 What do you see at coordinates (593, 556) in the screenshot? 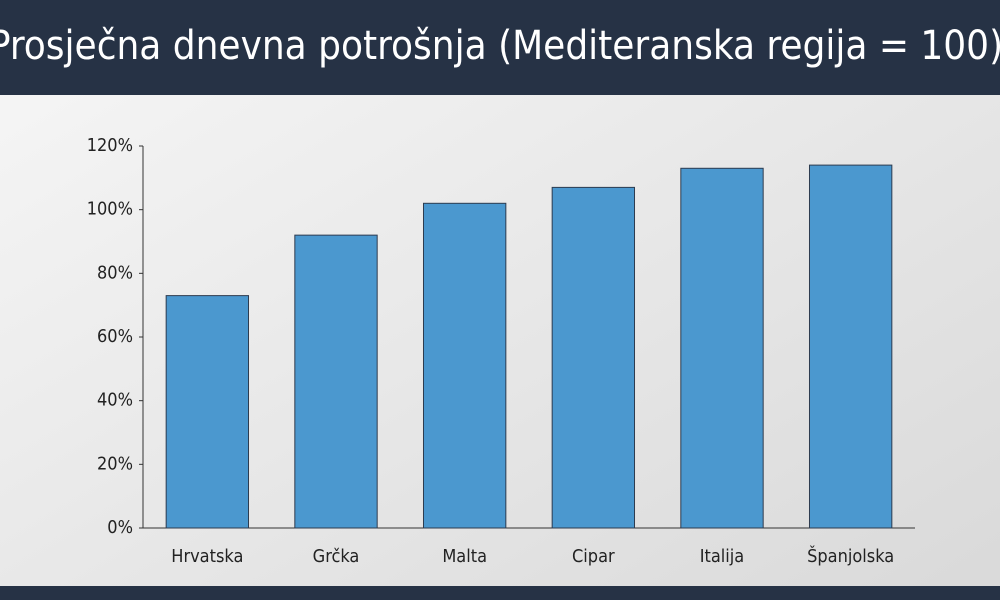
I see `x-tick-label: Cipar` at bounding box center [593, 556].